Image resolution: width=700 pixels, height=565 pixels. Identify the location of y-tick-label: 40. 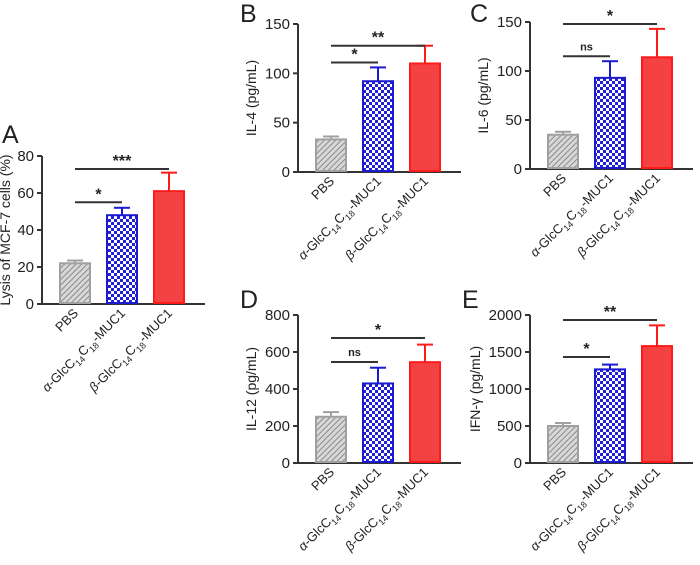
(25, 230).